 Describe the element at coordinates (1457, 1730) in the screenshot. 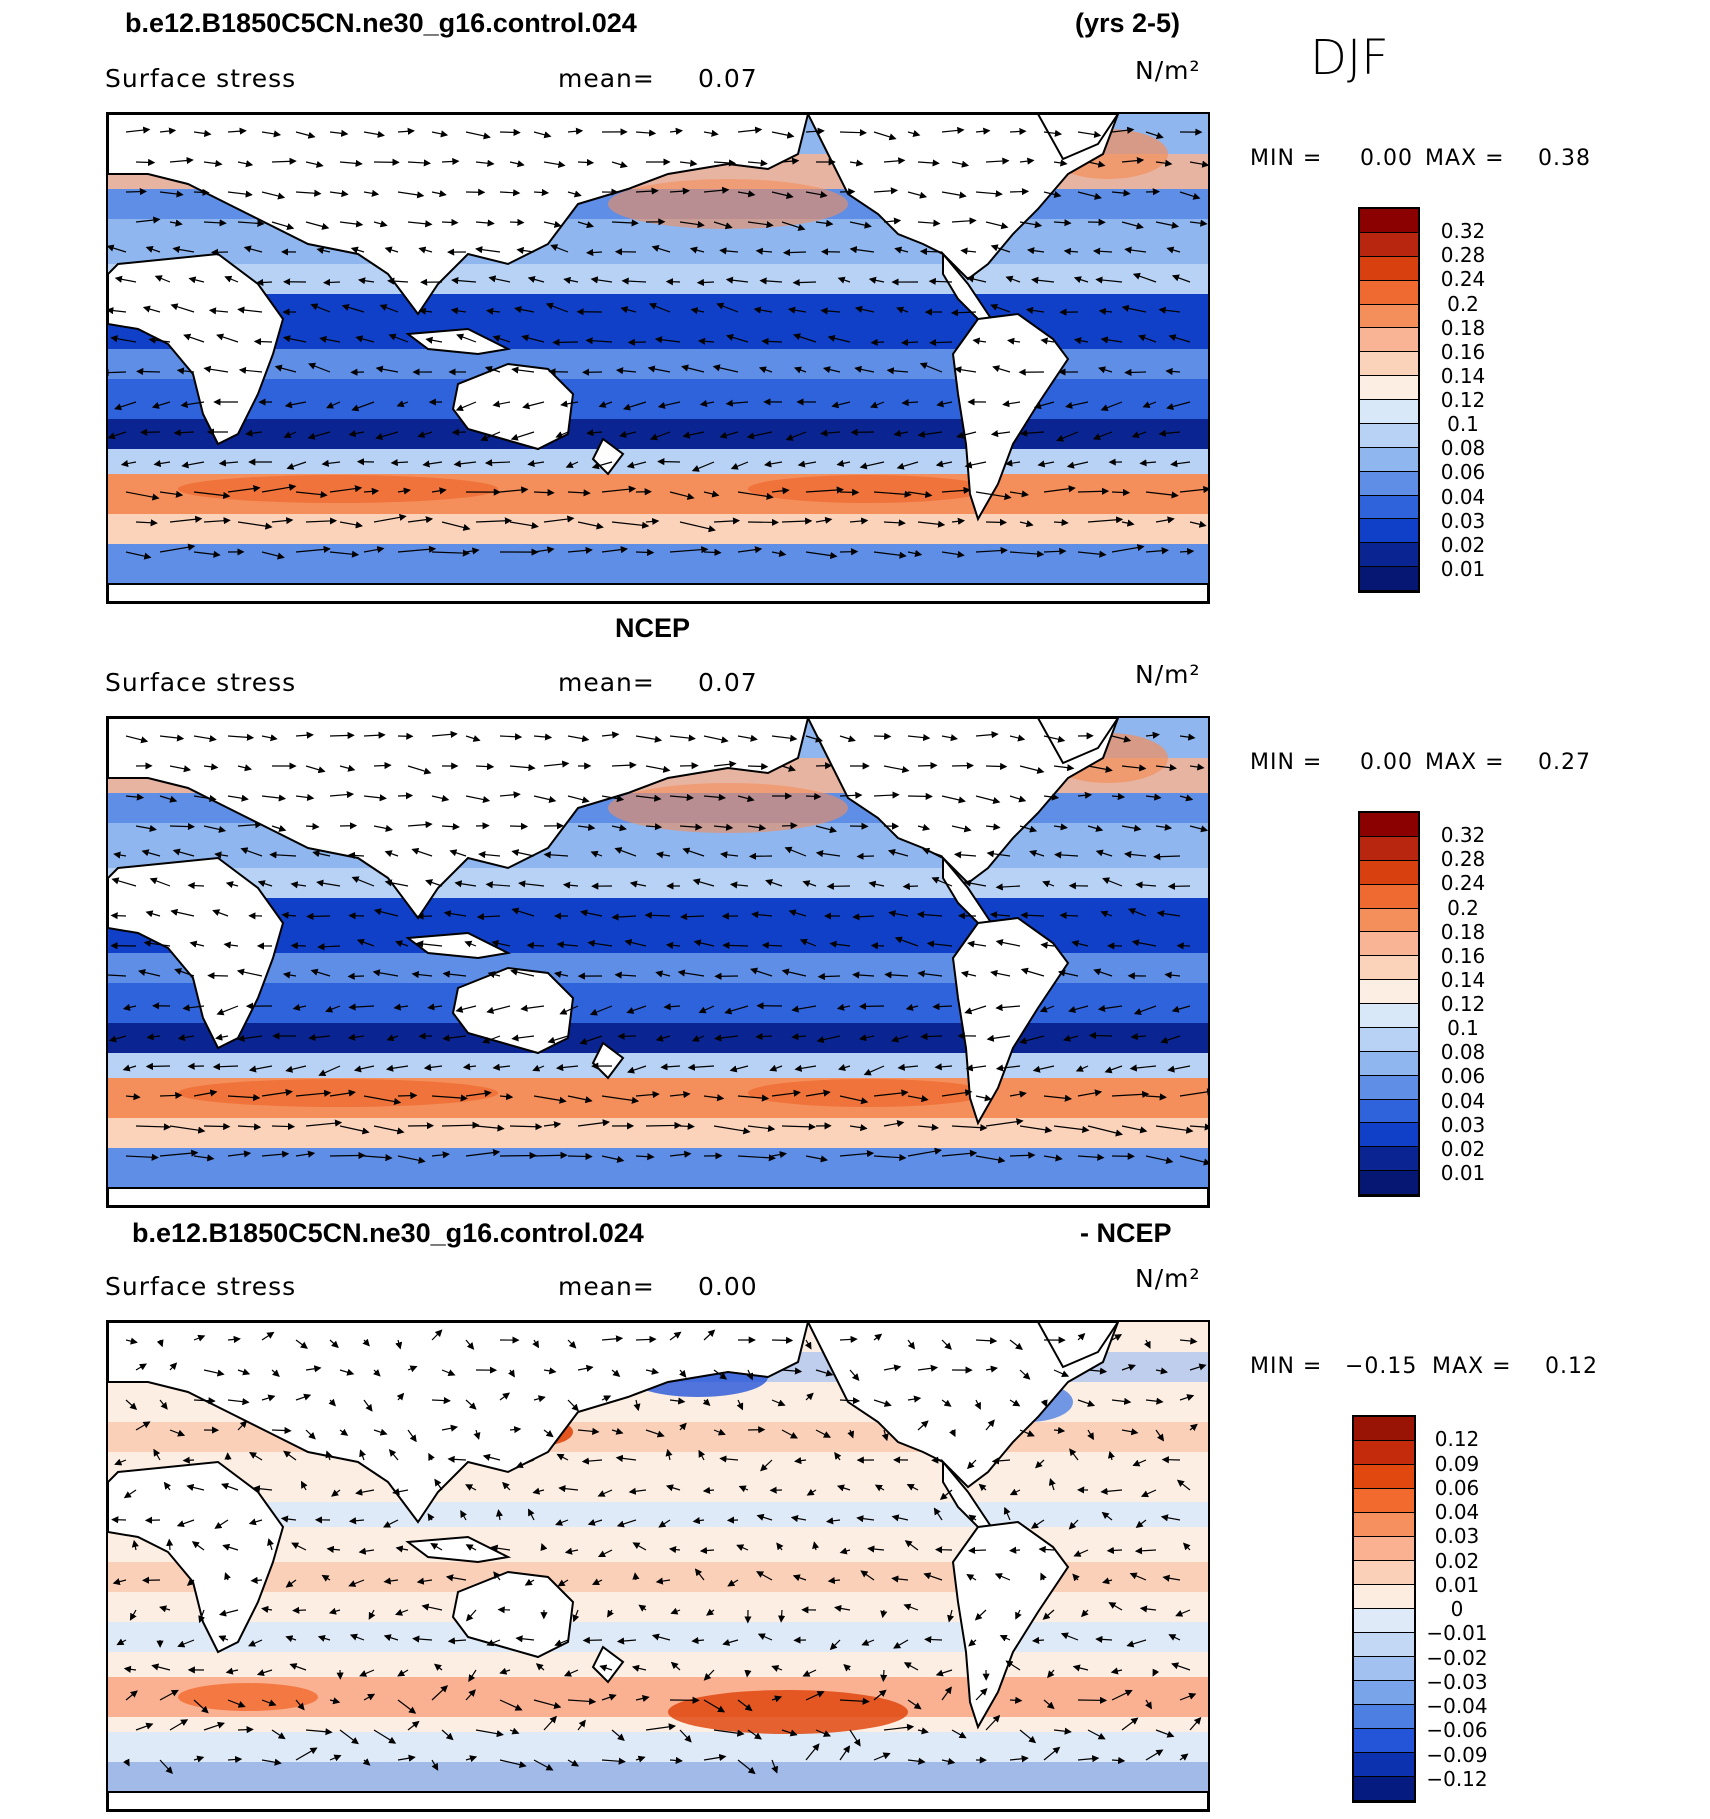

I see `colorbar-tick-label: −0.06` at that location.